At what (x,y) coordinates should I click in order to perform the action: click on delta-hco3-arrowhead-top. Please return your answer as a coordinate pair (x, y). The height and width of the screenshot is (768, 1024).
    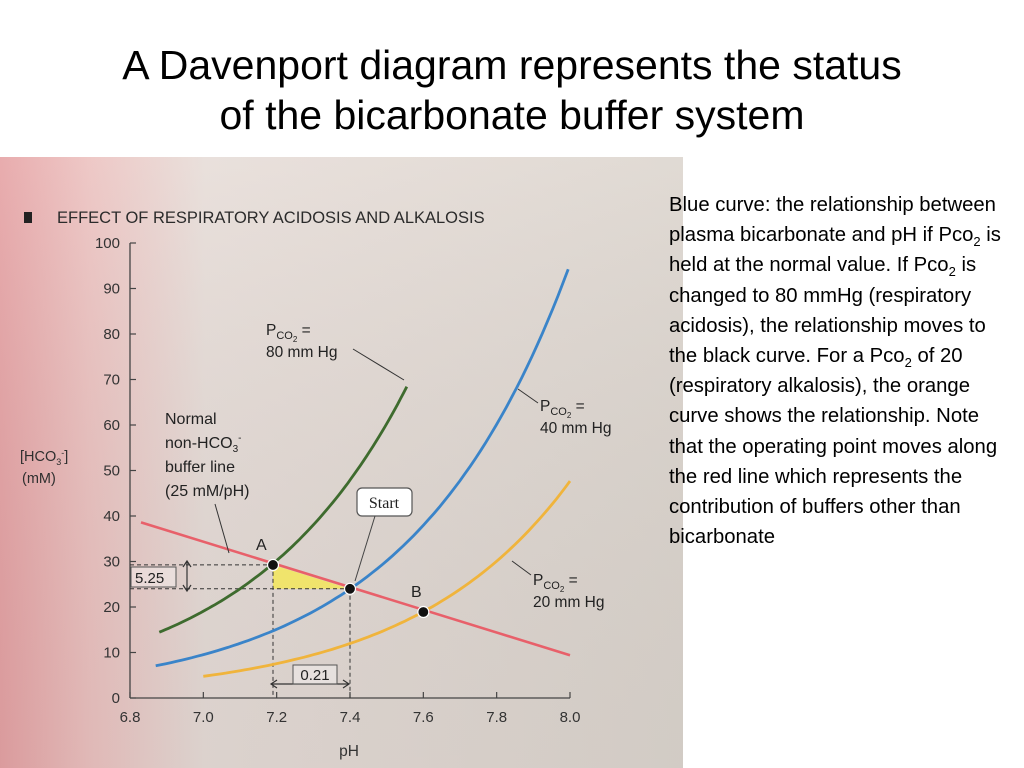
    Looking at the image, I should click on (187, 563).